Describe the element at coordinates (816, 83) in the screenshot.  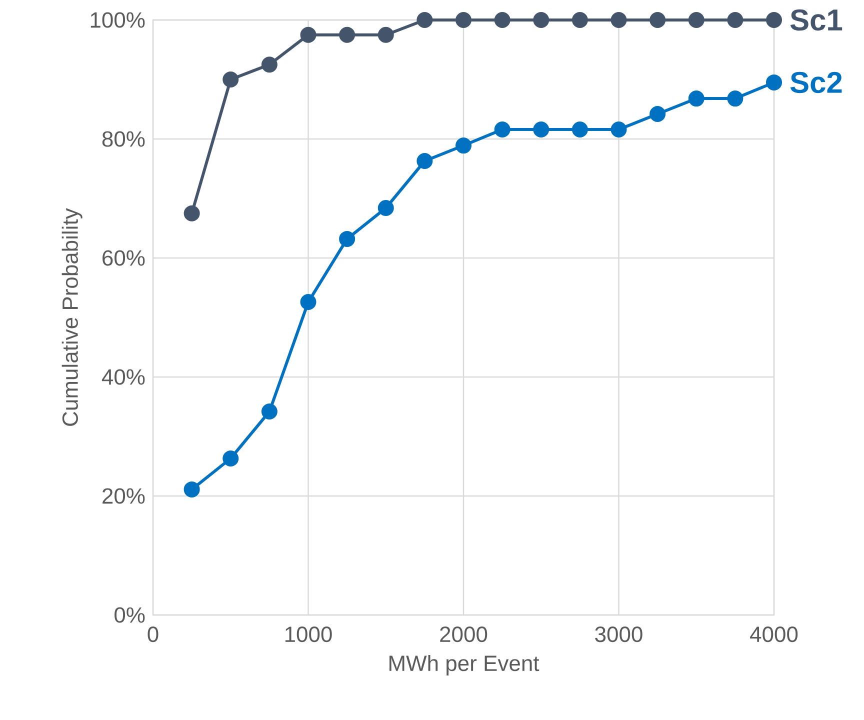
I see `series-label: Sc2` at that location.